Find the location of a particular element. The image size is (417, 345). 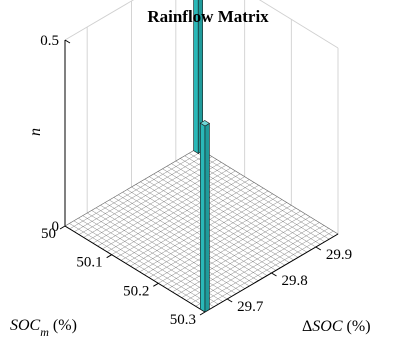

y-axis-label: ΔSOC (%) is located at coordinates (336, 326).